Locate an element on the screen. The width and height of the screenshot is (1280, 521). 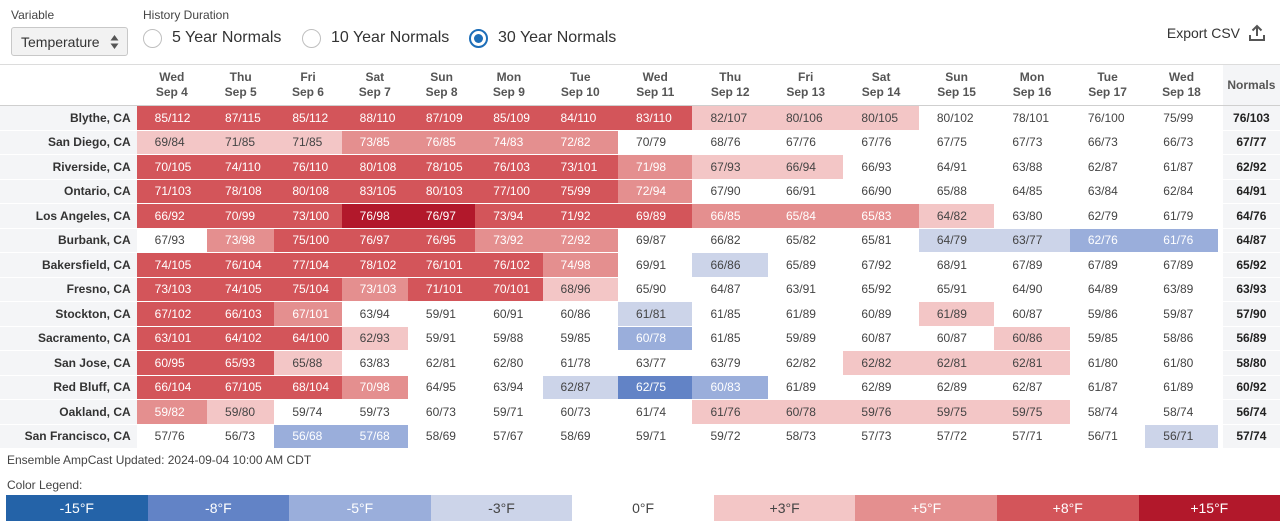
forecast-cell: 66/73 is located at coordinates (1181, 142).